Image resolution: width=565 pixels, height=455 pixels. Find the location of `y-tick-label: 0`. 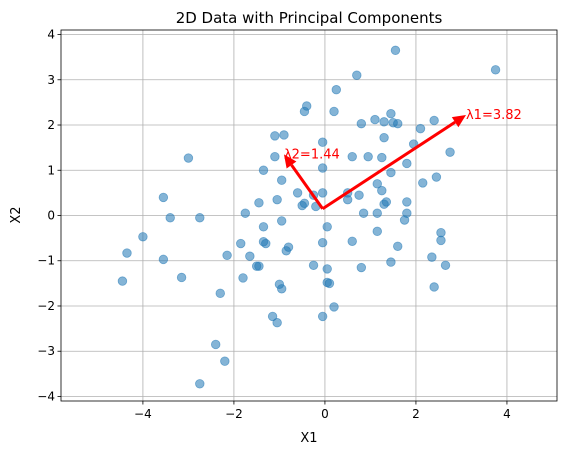

y-tick-label: 0 is located at coordinates (51, 216).